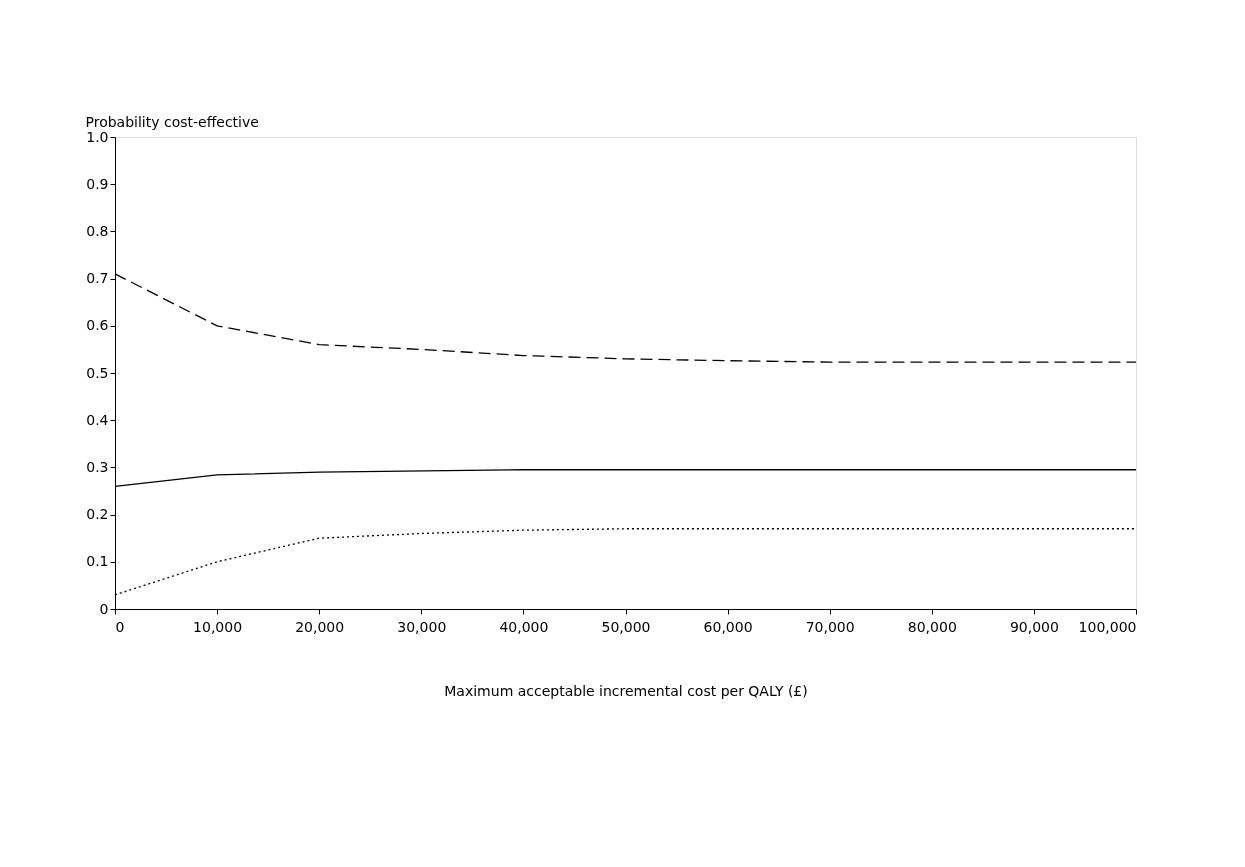 This screenshot has height=867, width=1245. Describe the element at coordinates (97, 183) in the screenshot. I see `y-tick-label: 0.9` at that location.